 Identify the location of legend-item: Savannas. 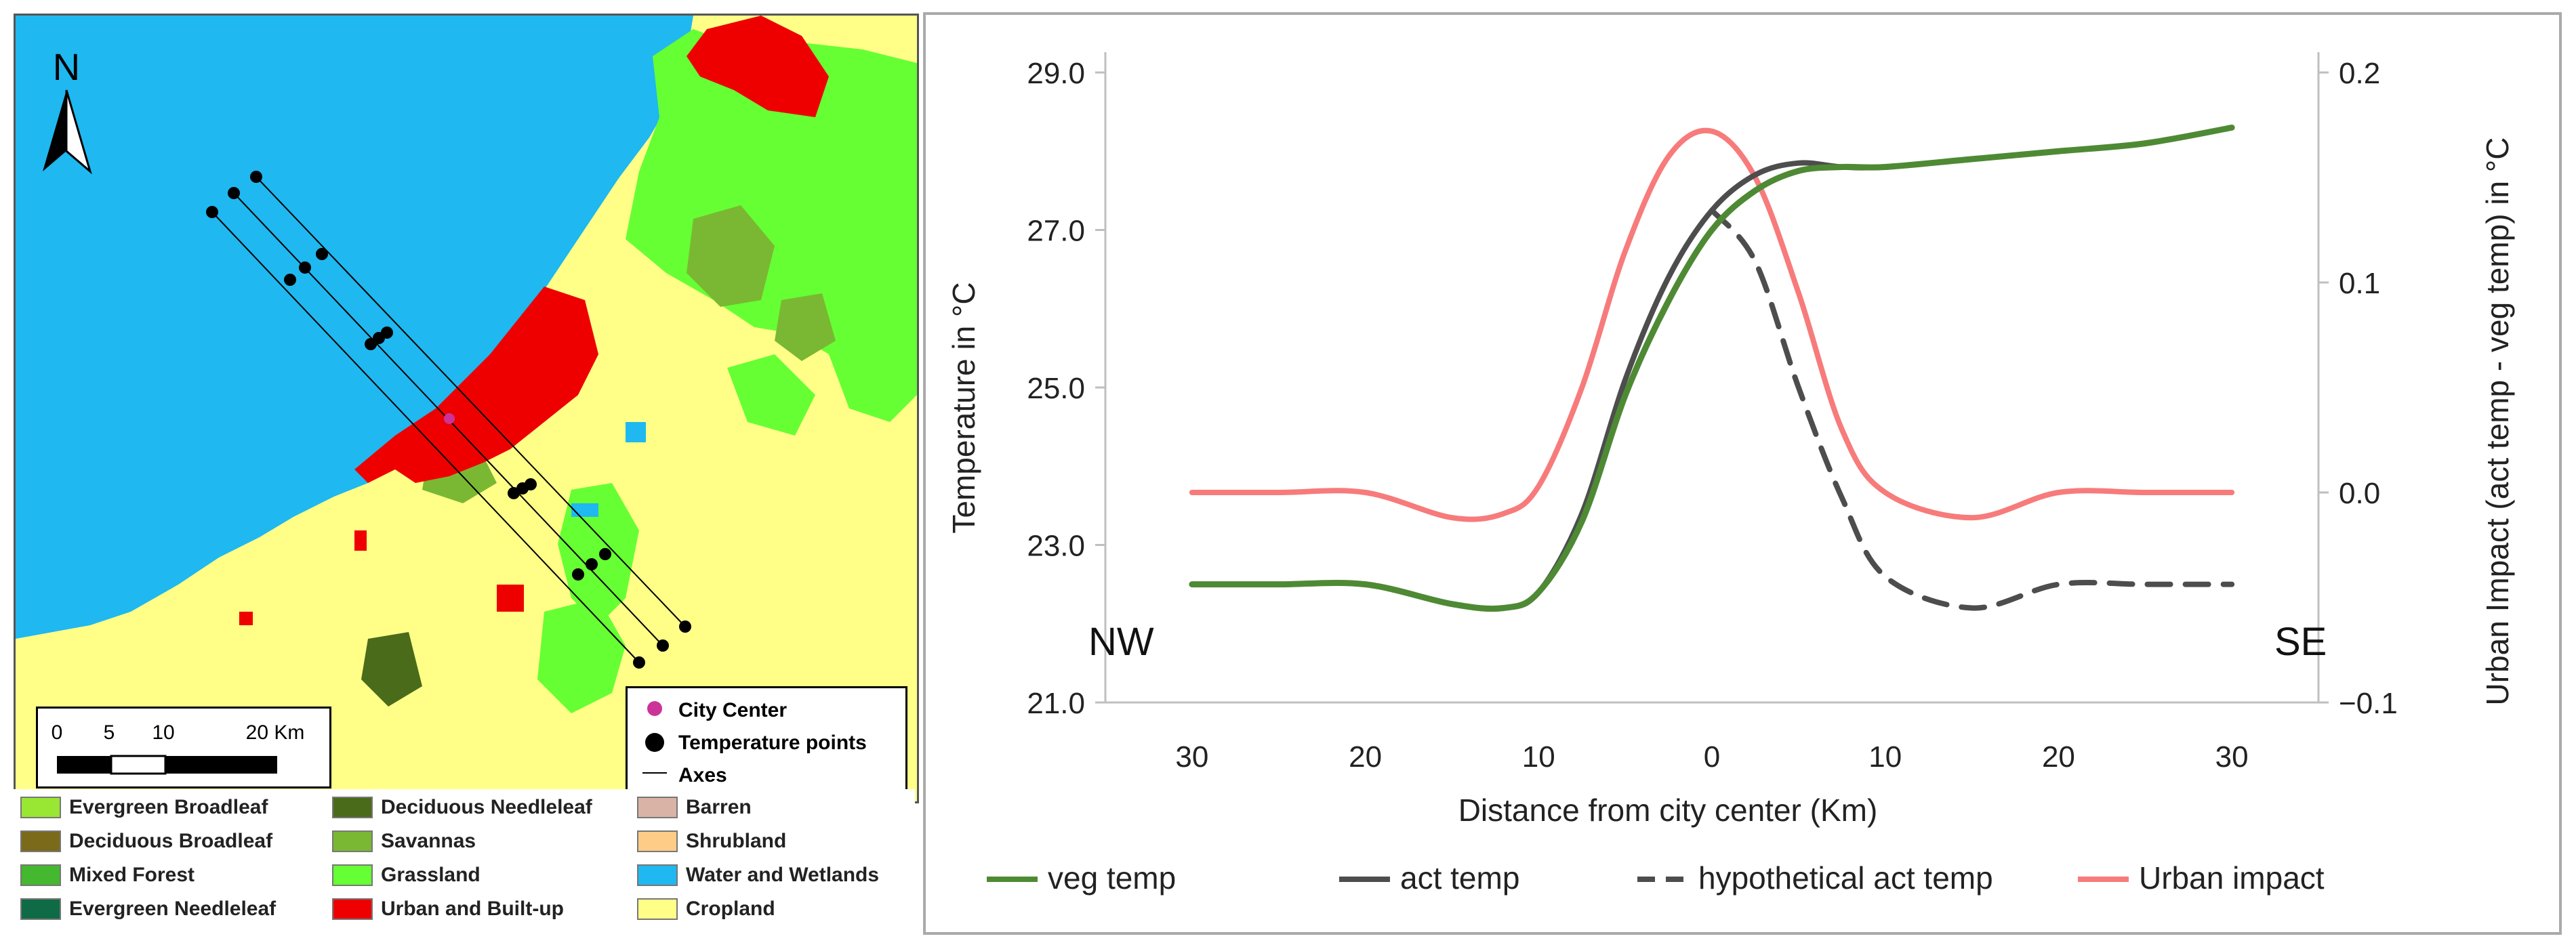
(404, 841).